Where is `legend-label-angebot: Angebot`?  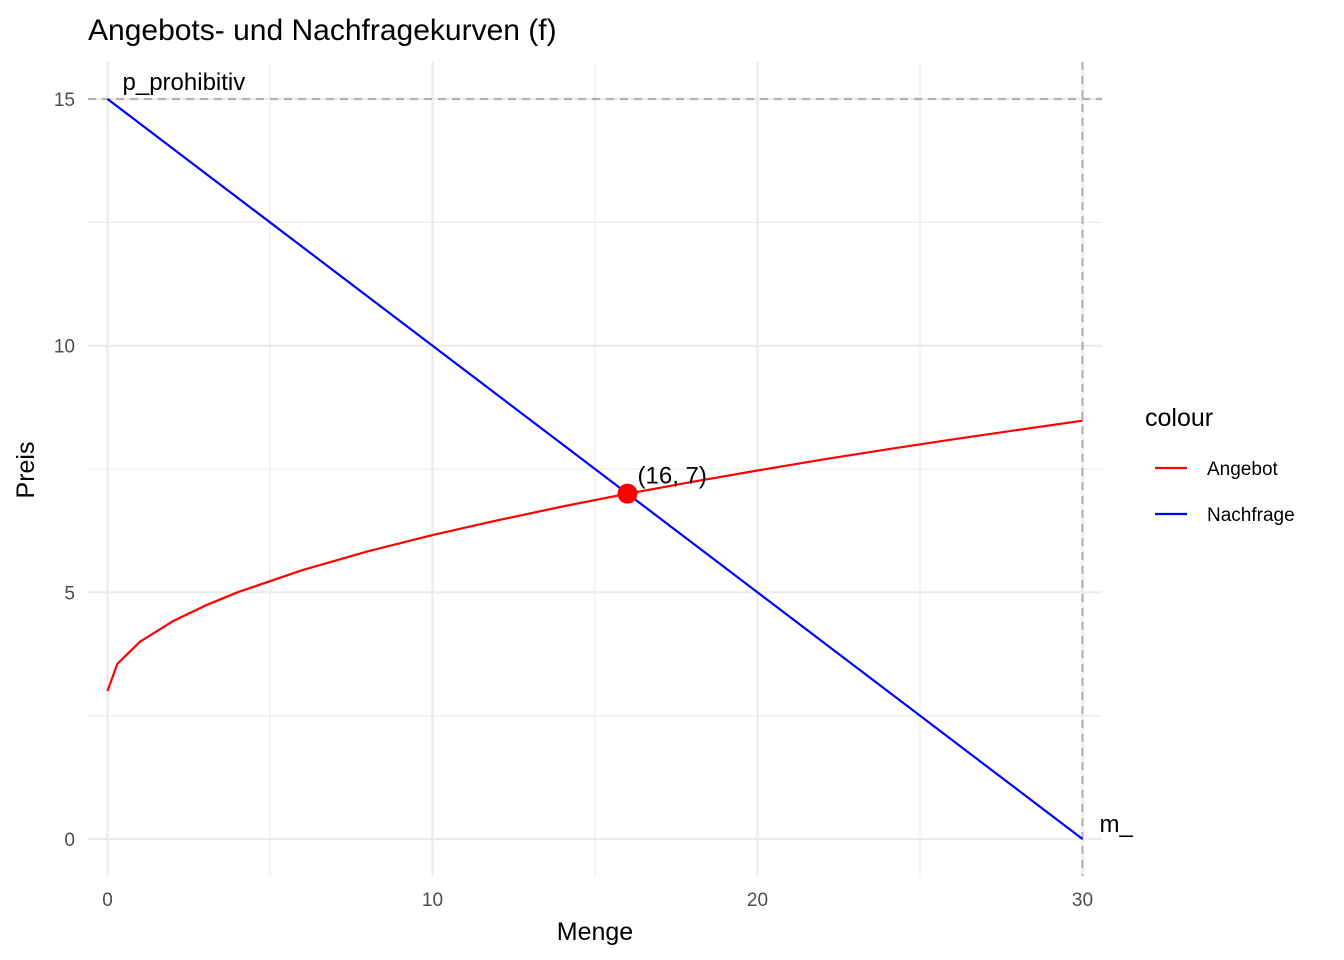
legend-label-angebot: Angebot is located at coordinates (1243, 469).